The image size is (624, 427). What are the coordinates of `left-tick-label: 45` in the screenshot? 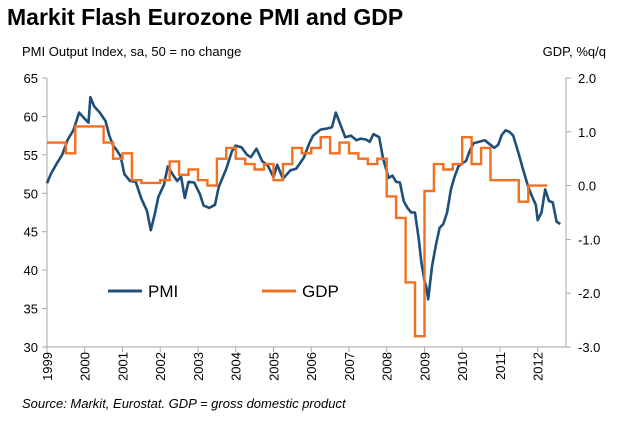 It's located at (31, 232).